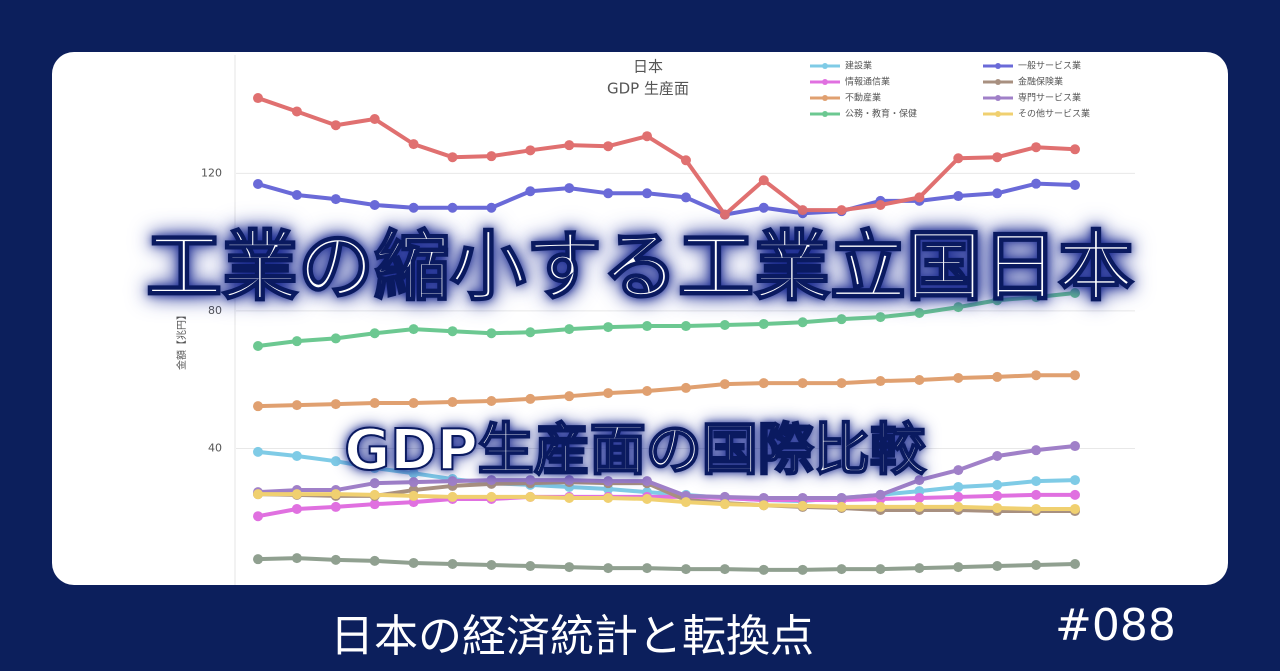  What do you see at coordinates (863, 98) in the screenshot?
I see `legend-label: 不動産業` at bounding box center [863, 98].